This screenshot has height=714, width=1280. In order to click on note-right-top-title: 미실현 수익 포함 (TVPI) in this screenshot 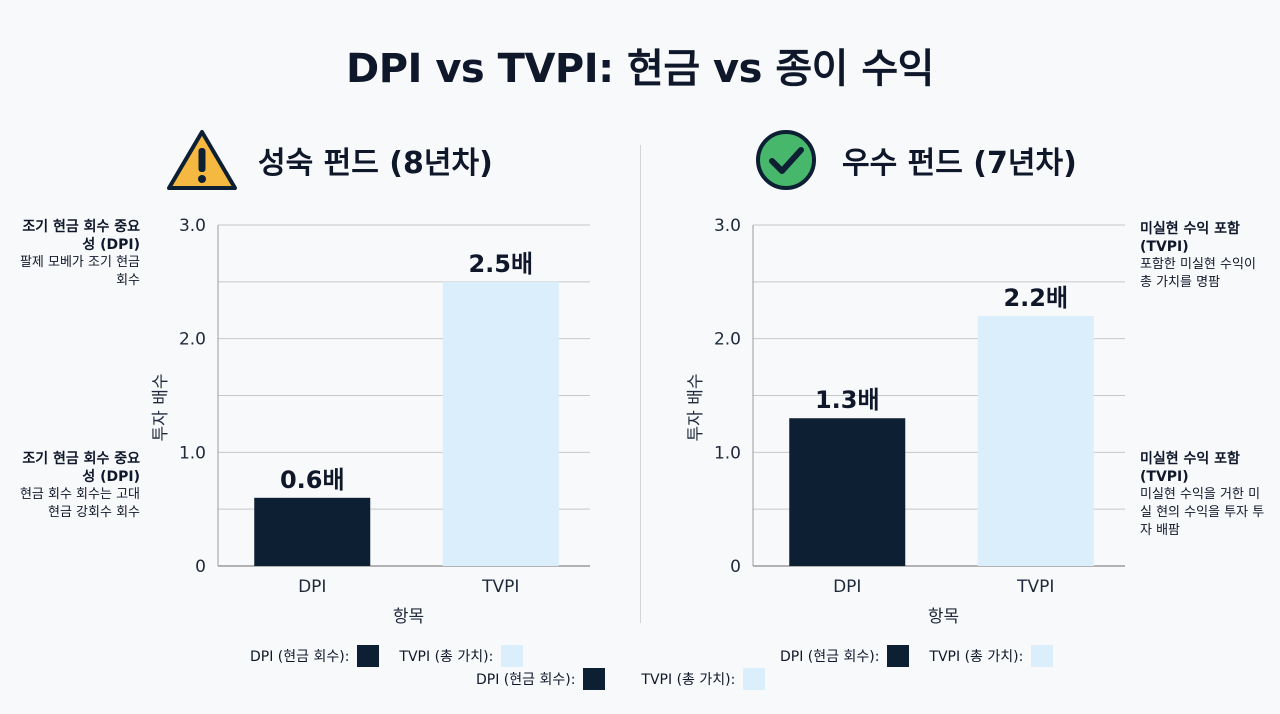, I will do `click(1190, 238)`.